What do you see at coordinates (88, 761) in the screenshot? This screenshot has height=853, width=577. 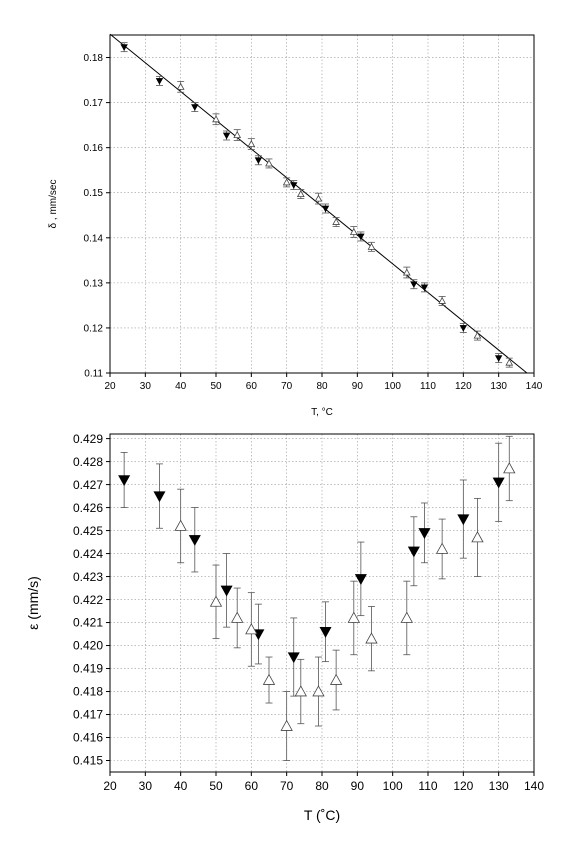 I see `y-tick-label: 0.415` at bounding box center [88, 761].